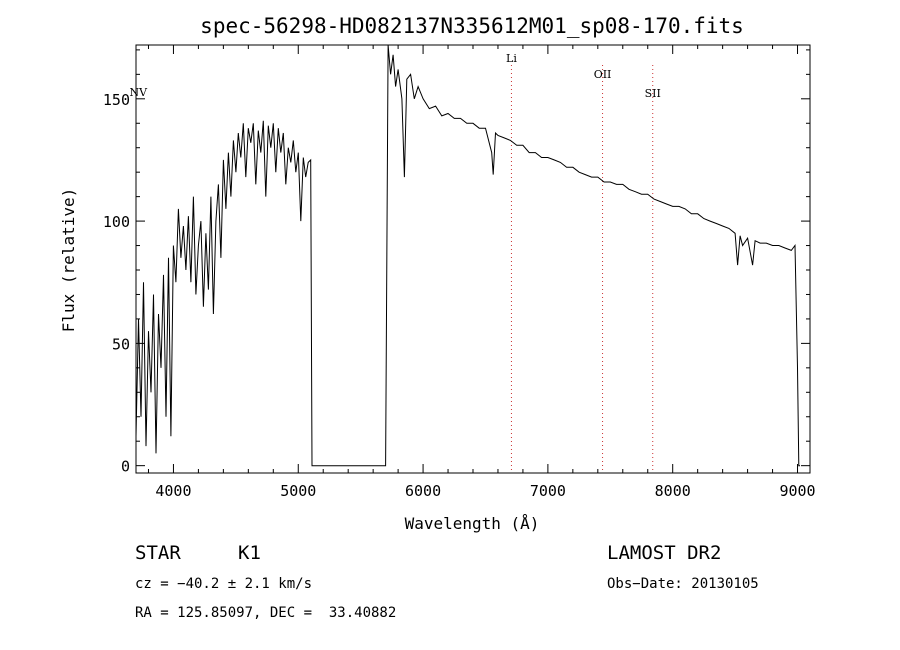  I want to click on y-tick-label: 150, so click(116, 100).